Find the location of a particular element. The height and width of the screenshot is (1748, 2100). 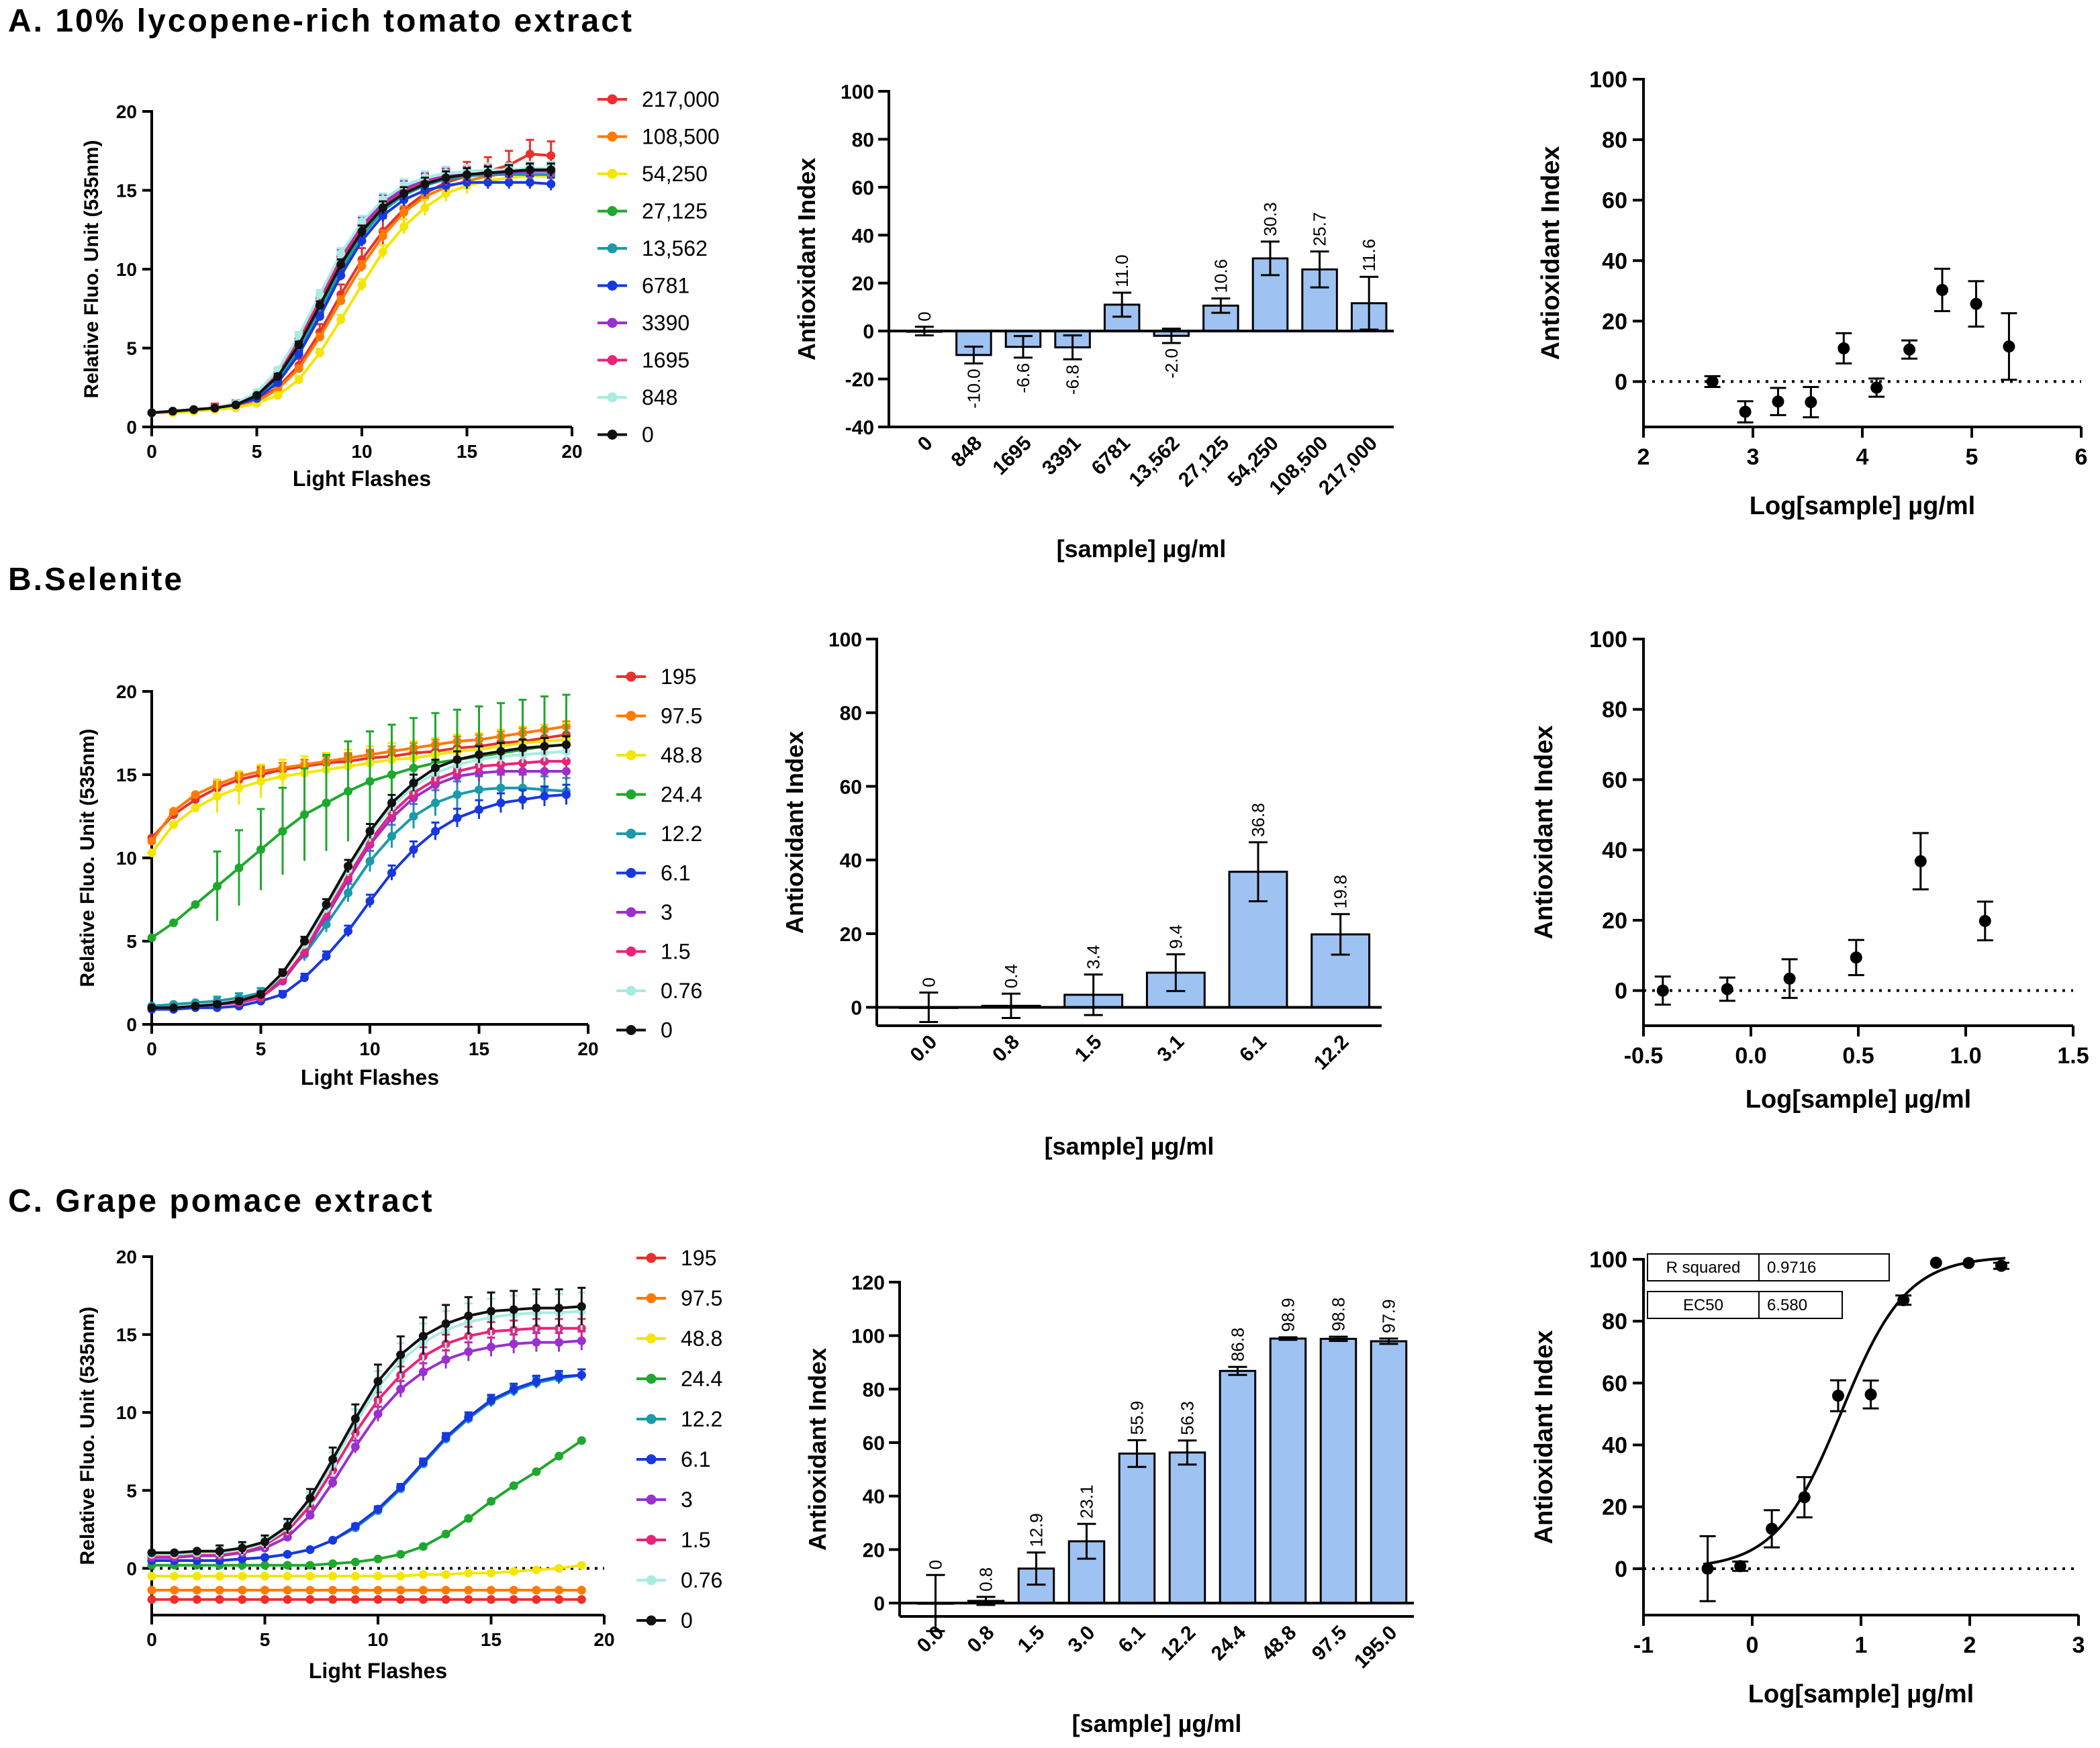

legend-label: 12.2 is located at coordinates (701, 1419).